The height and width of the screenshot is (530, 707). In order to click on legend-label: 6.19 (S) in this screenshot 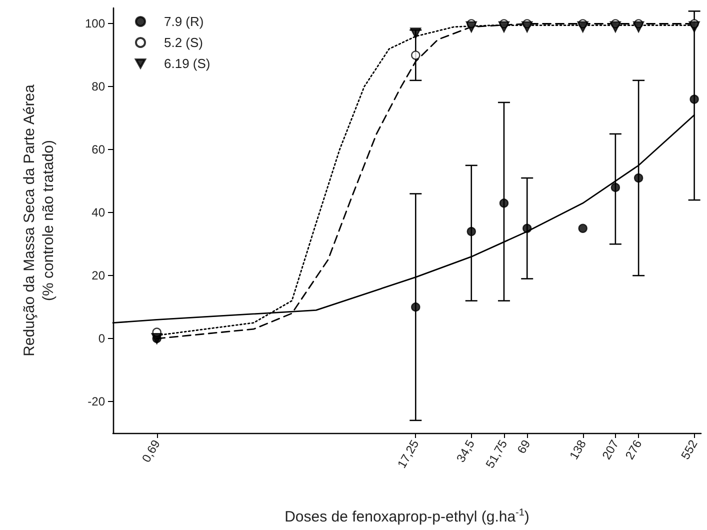, I will do `click(187, 63)`.